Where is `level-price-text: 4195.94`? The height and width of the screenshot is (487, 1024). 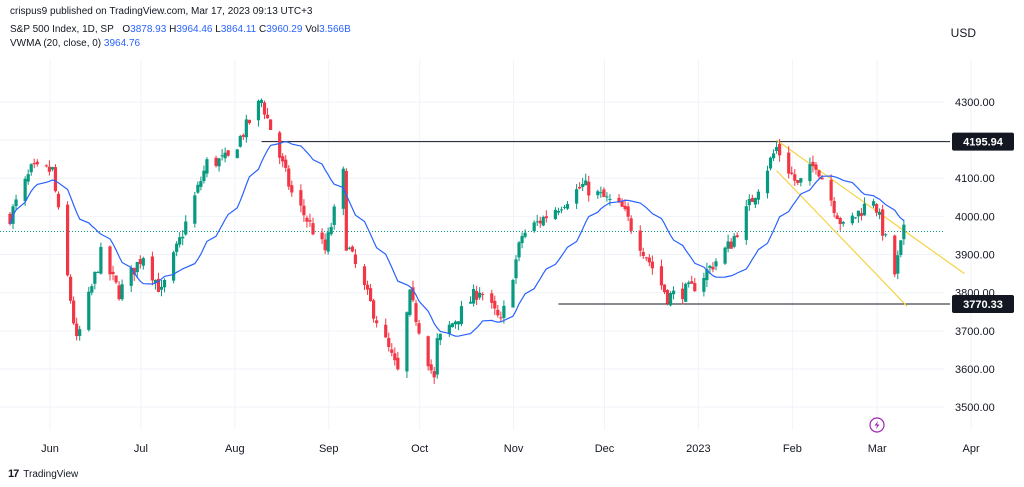 level-price-text: 4195.94 is located at coordinates (983, 143).